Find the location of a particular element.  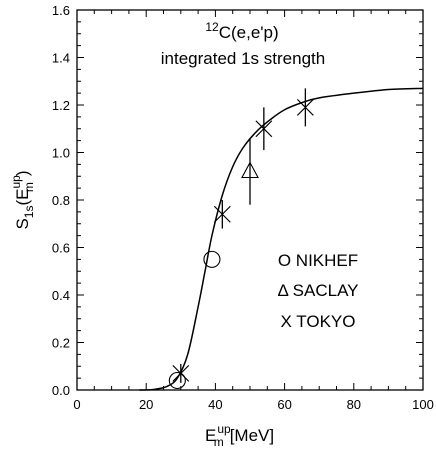

legend-tokyo: X TOKYO is located at coordinates (318, 321).